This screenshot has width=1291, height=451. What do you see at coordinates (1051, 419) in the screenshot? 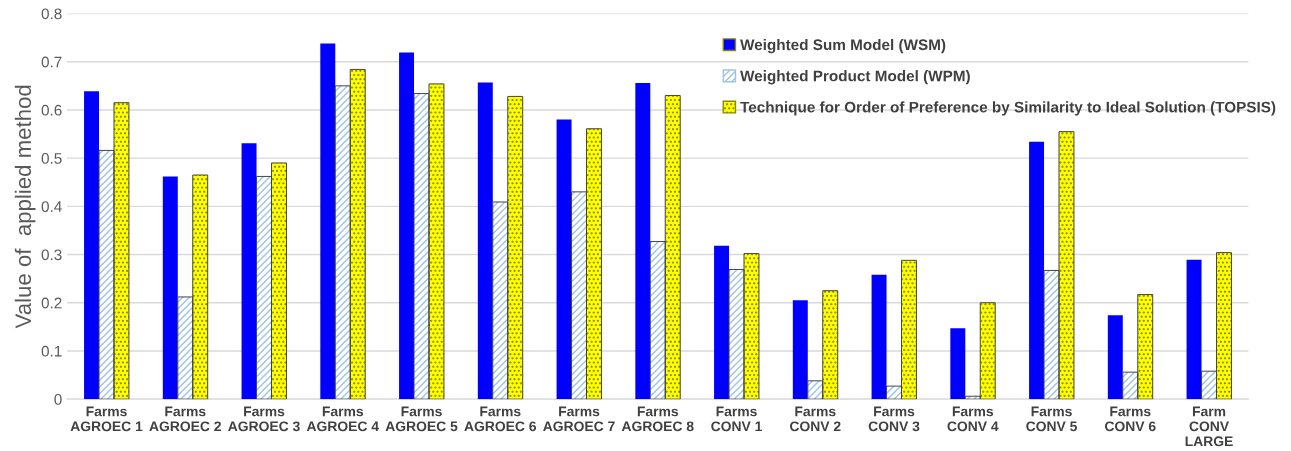
I see `x-tick-label: Farms CONV 5` at bounding box center [1051, 419].